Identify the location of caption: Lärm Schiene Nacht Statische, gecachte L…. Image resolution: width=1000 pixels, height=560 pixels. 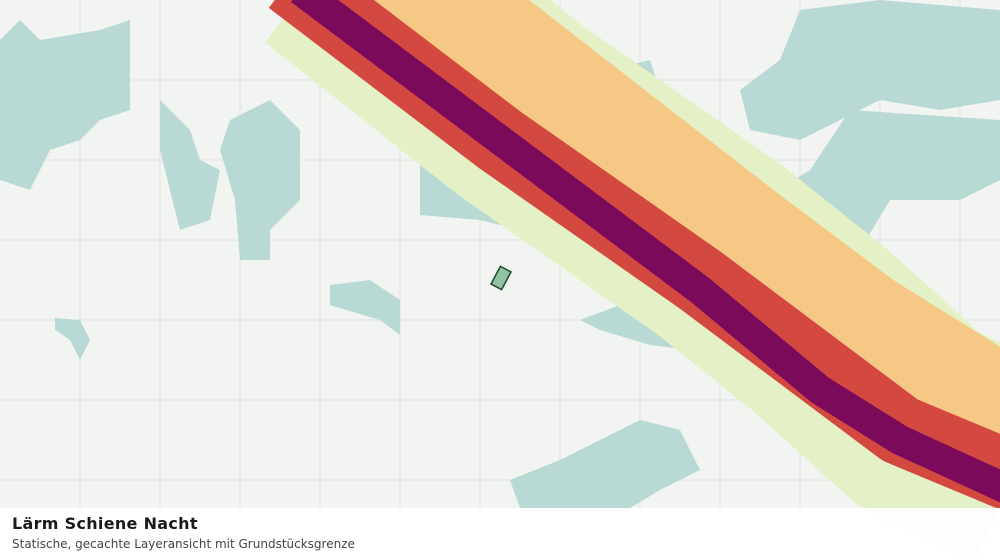
(500, 534).